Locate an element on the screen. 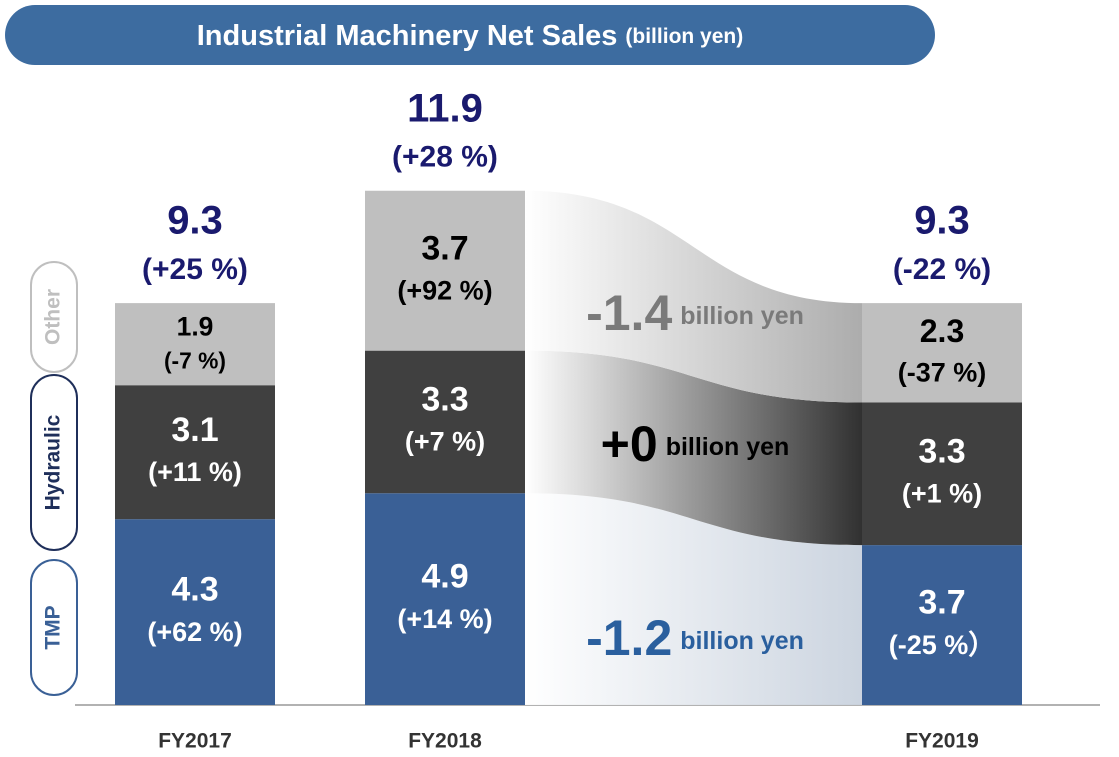  segment-change: (+11 %) is located at coordinates (195, 472).